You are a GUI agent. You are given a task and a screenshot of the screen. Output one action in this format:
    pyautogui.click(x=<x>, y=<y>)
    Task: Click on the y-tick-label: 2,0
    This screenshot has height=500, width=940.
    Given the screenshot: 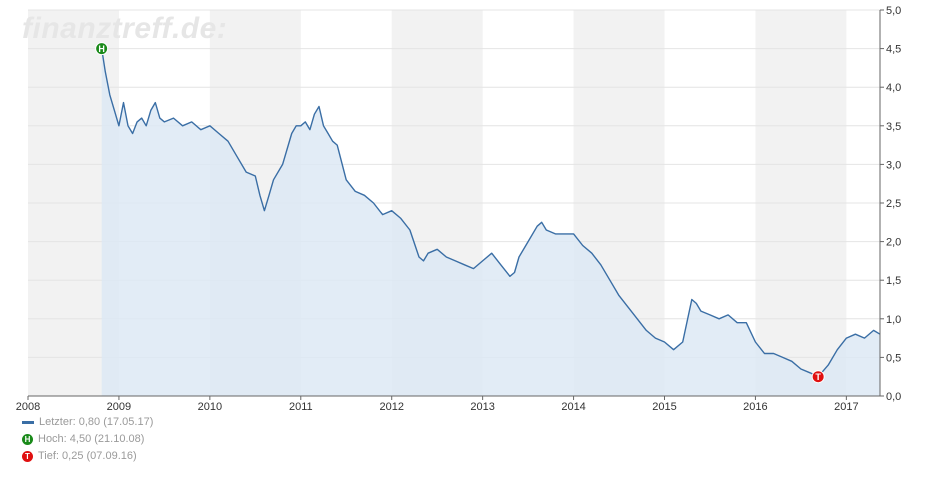 What is the action you would take?
    pyautogui.click(x=893, y=243)
    